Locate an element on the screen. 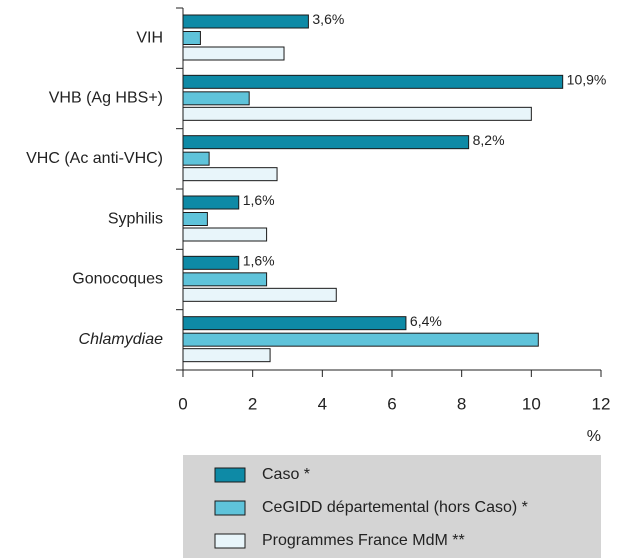 The width and height of the screenshot is (617, 558). x-tick-label: 12 is located at coordinates (601, 403).